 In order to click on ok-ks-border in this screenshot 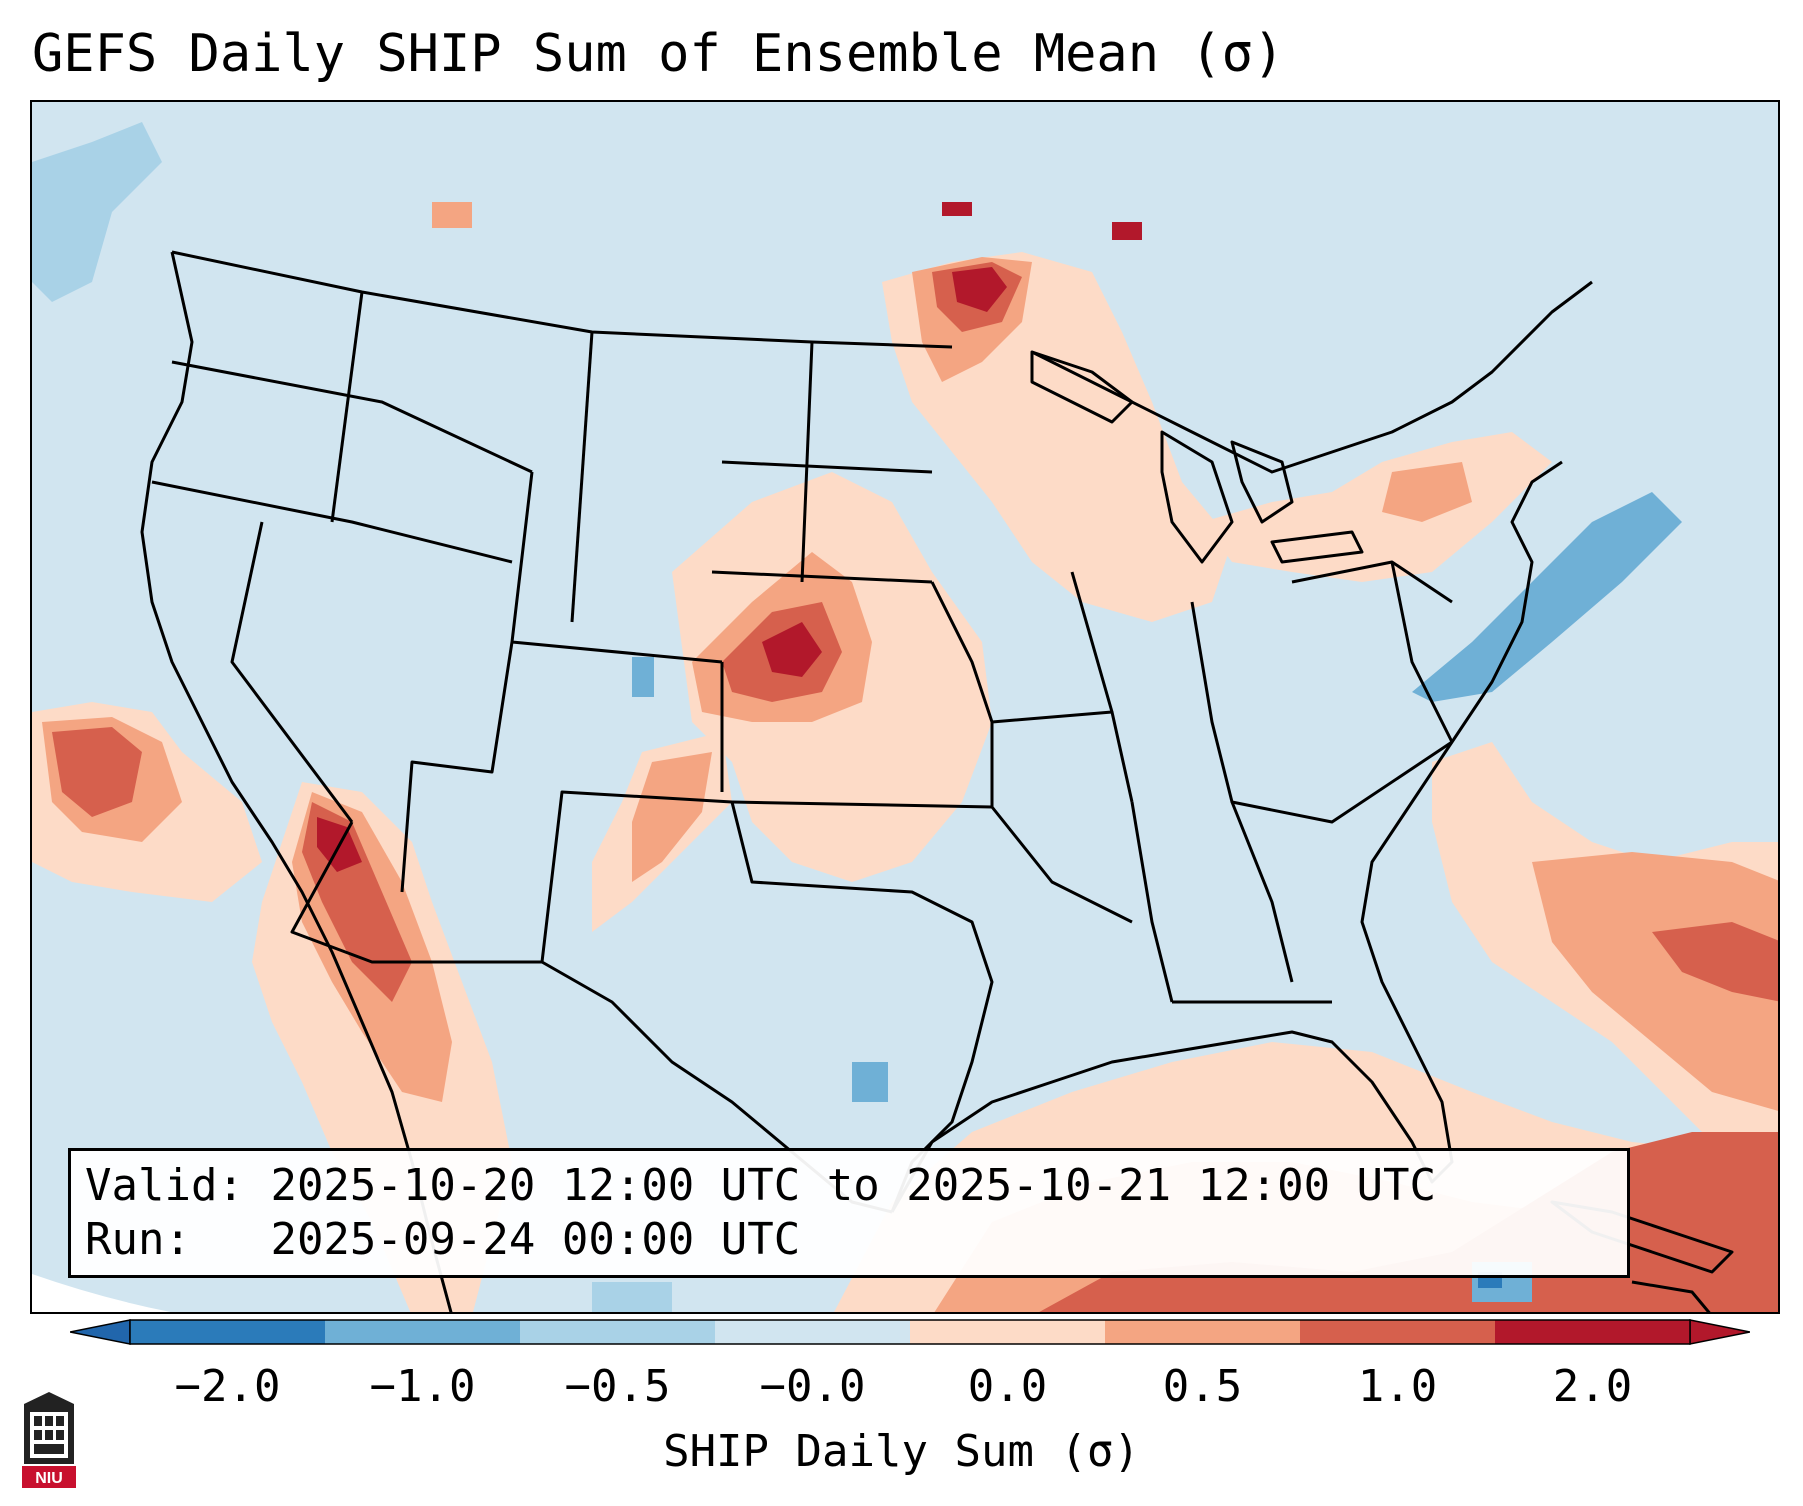, I will do `click(862, 804)`.